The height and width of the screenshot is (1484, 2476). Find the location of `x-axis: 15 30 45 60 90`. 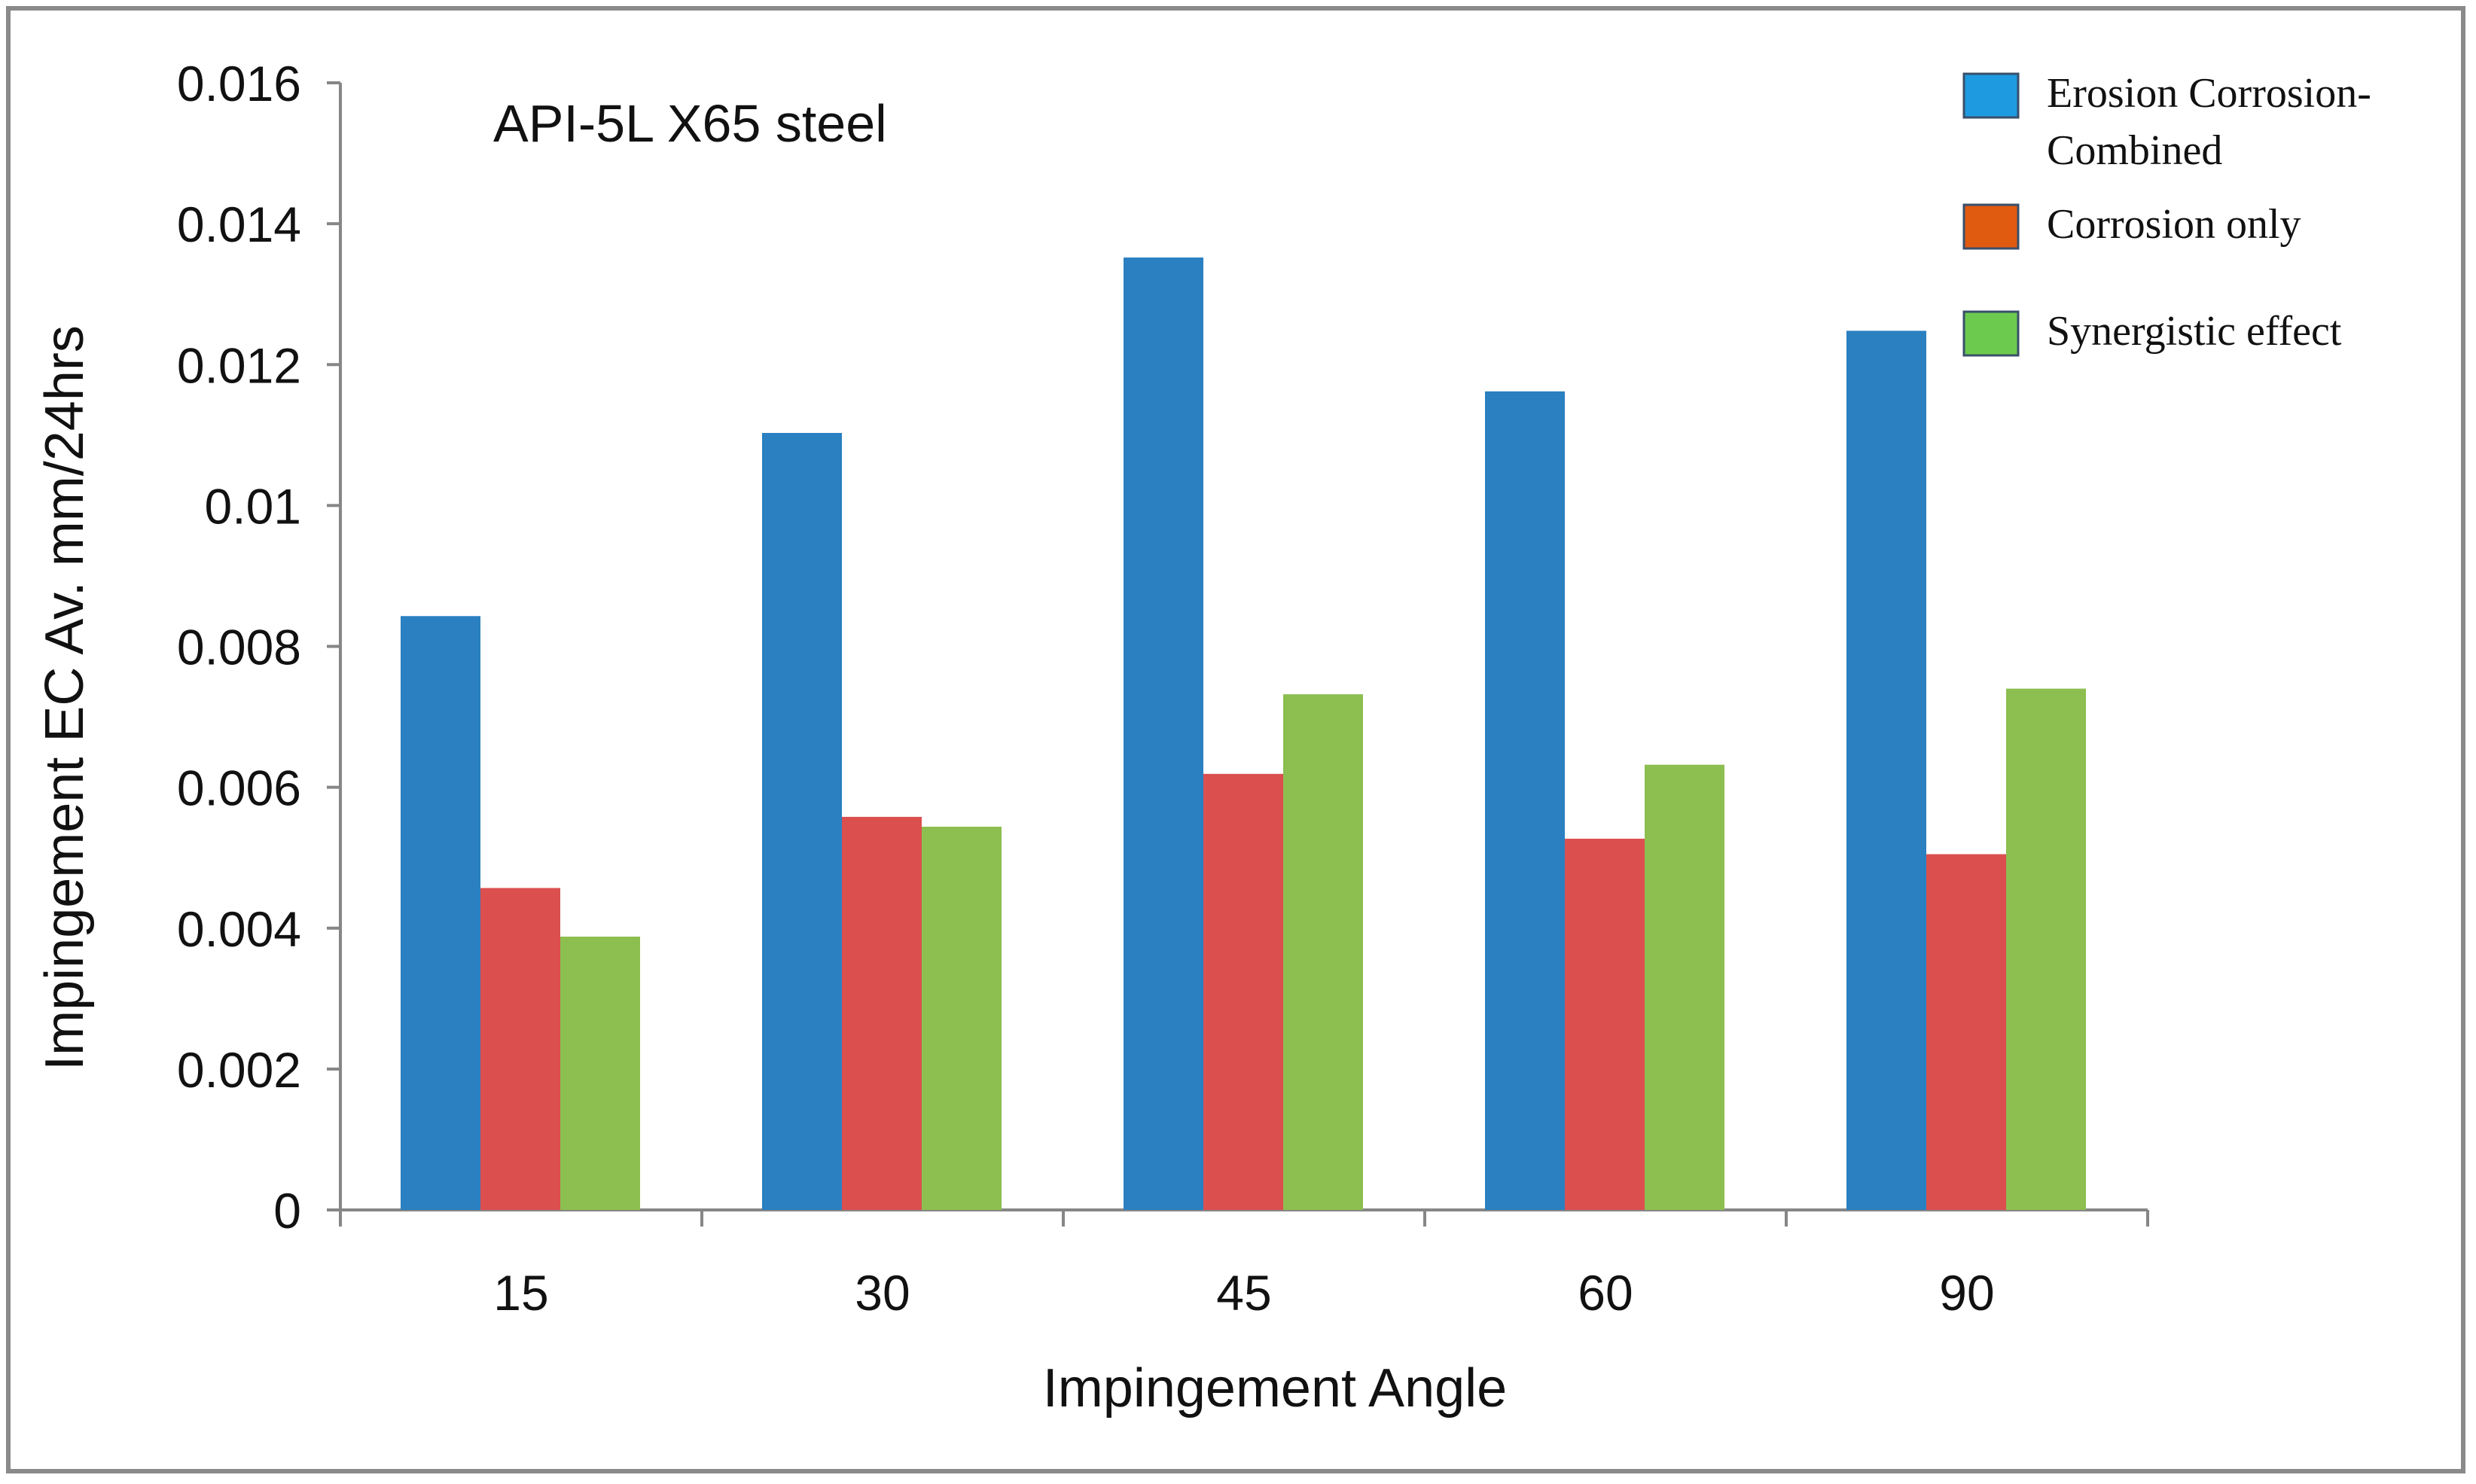

x-axis: 15 30 45 60 90 is located at coordinates (1244, 1264).